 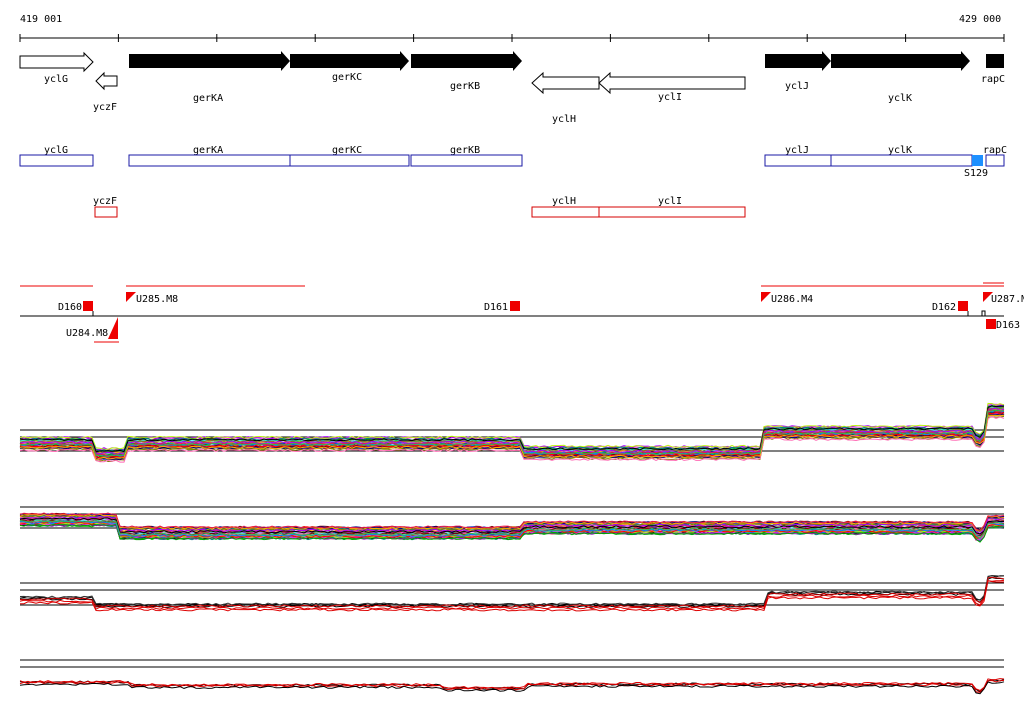 I want to click on marker-D163, so click(x=991, y=324).